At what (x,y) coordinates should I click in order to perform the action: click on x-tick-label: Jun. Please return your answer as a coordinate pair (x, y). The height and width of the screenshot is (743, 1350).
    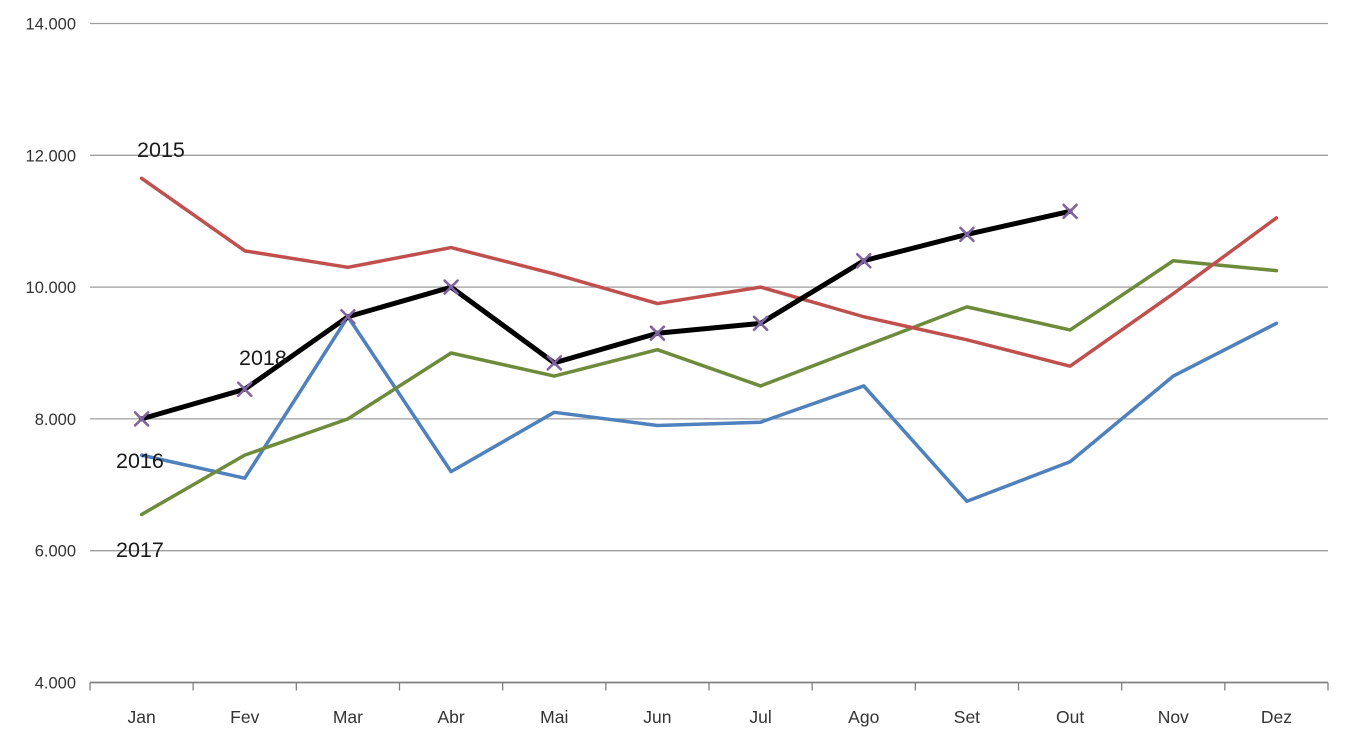
    Looking at the image, I should click on (657, 717).